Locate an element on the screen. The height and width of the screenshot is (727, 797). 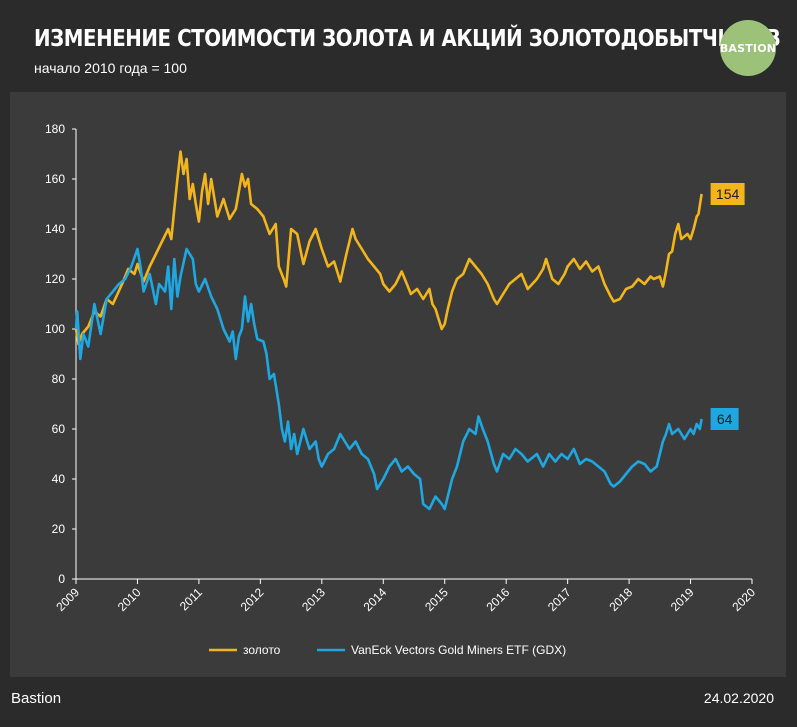
y-tick-label: 40 is located at coordinates (59, 479).